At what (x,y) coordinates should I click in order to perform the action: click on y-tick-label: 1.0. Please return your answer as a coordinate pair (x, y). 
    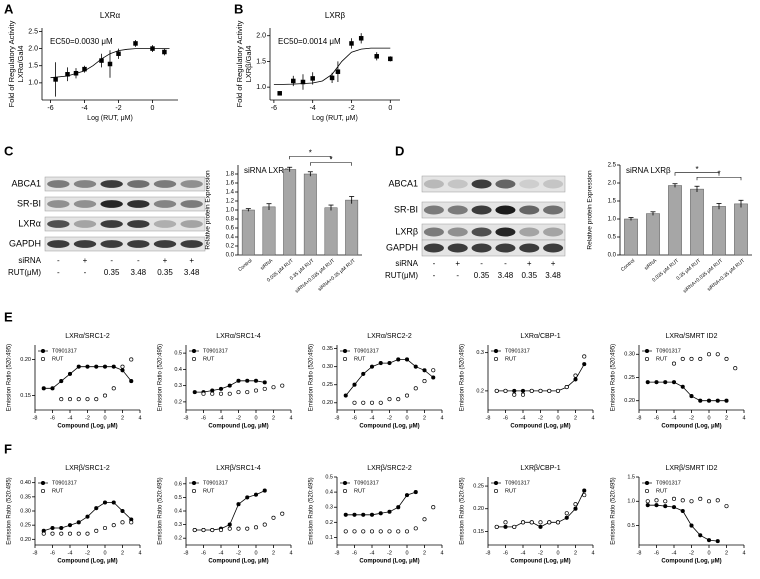
    Looking at the image, I should click on (33, 83).